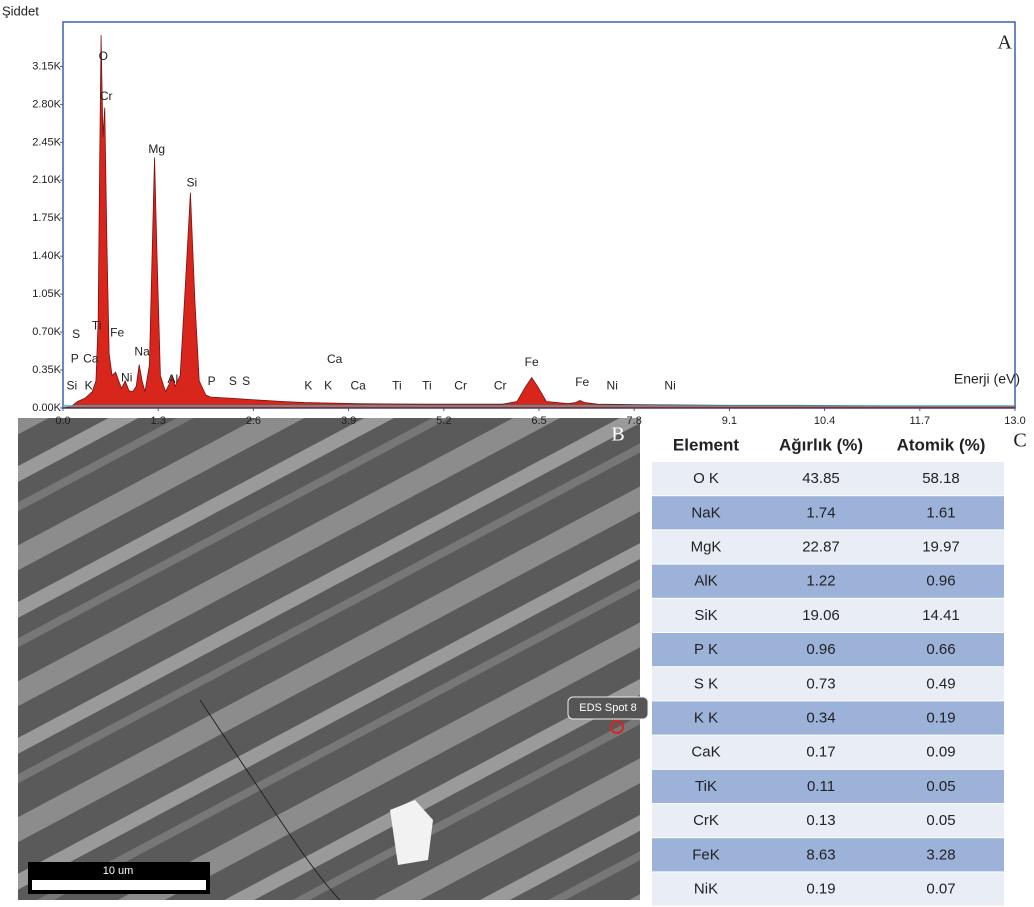  What do you see at coordinates (538, 421) in the screenshot?
I see `x-tick-label: 6.5` at bounding box center [538, 421].